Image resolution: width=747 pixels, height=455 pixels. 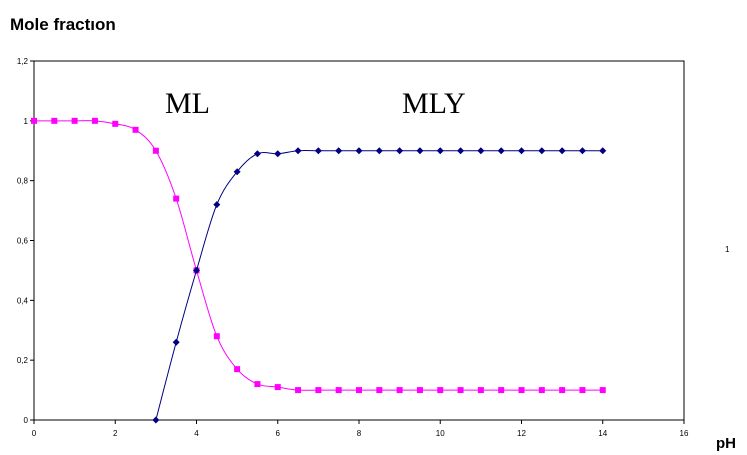 What do you see at coordinates (115, 433) in the screenshot?
I see `x-tick-label: 2` at bounding box center [115, 433].